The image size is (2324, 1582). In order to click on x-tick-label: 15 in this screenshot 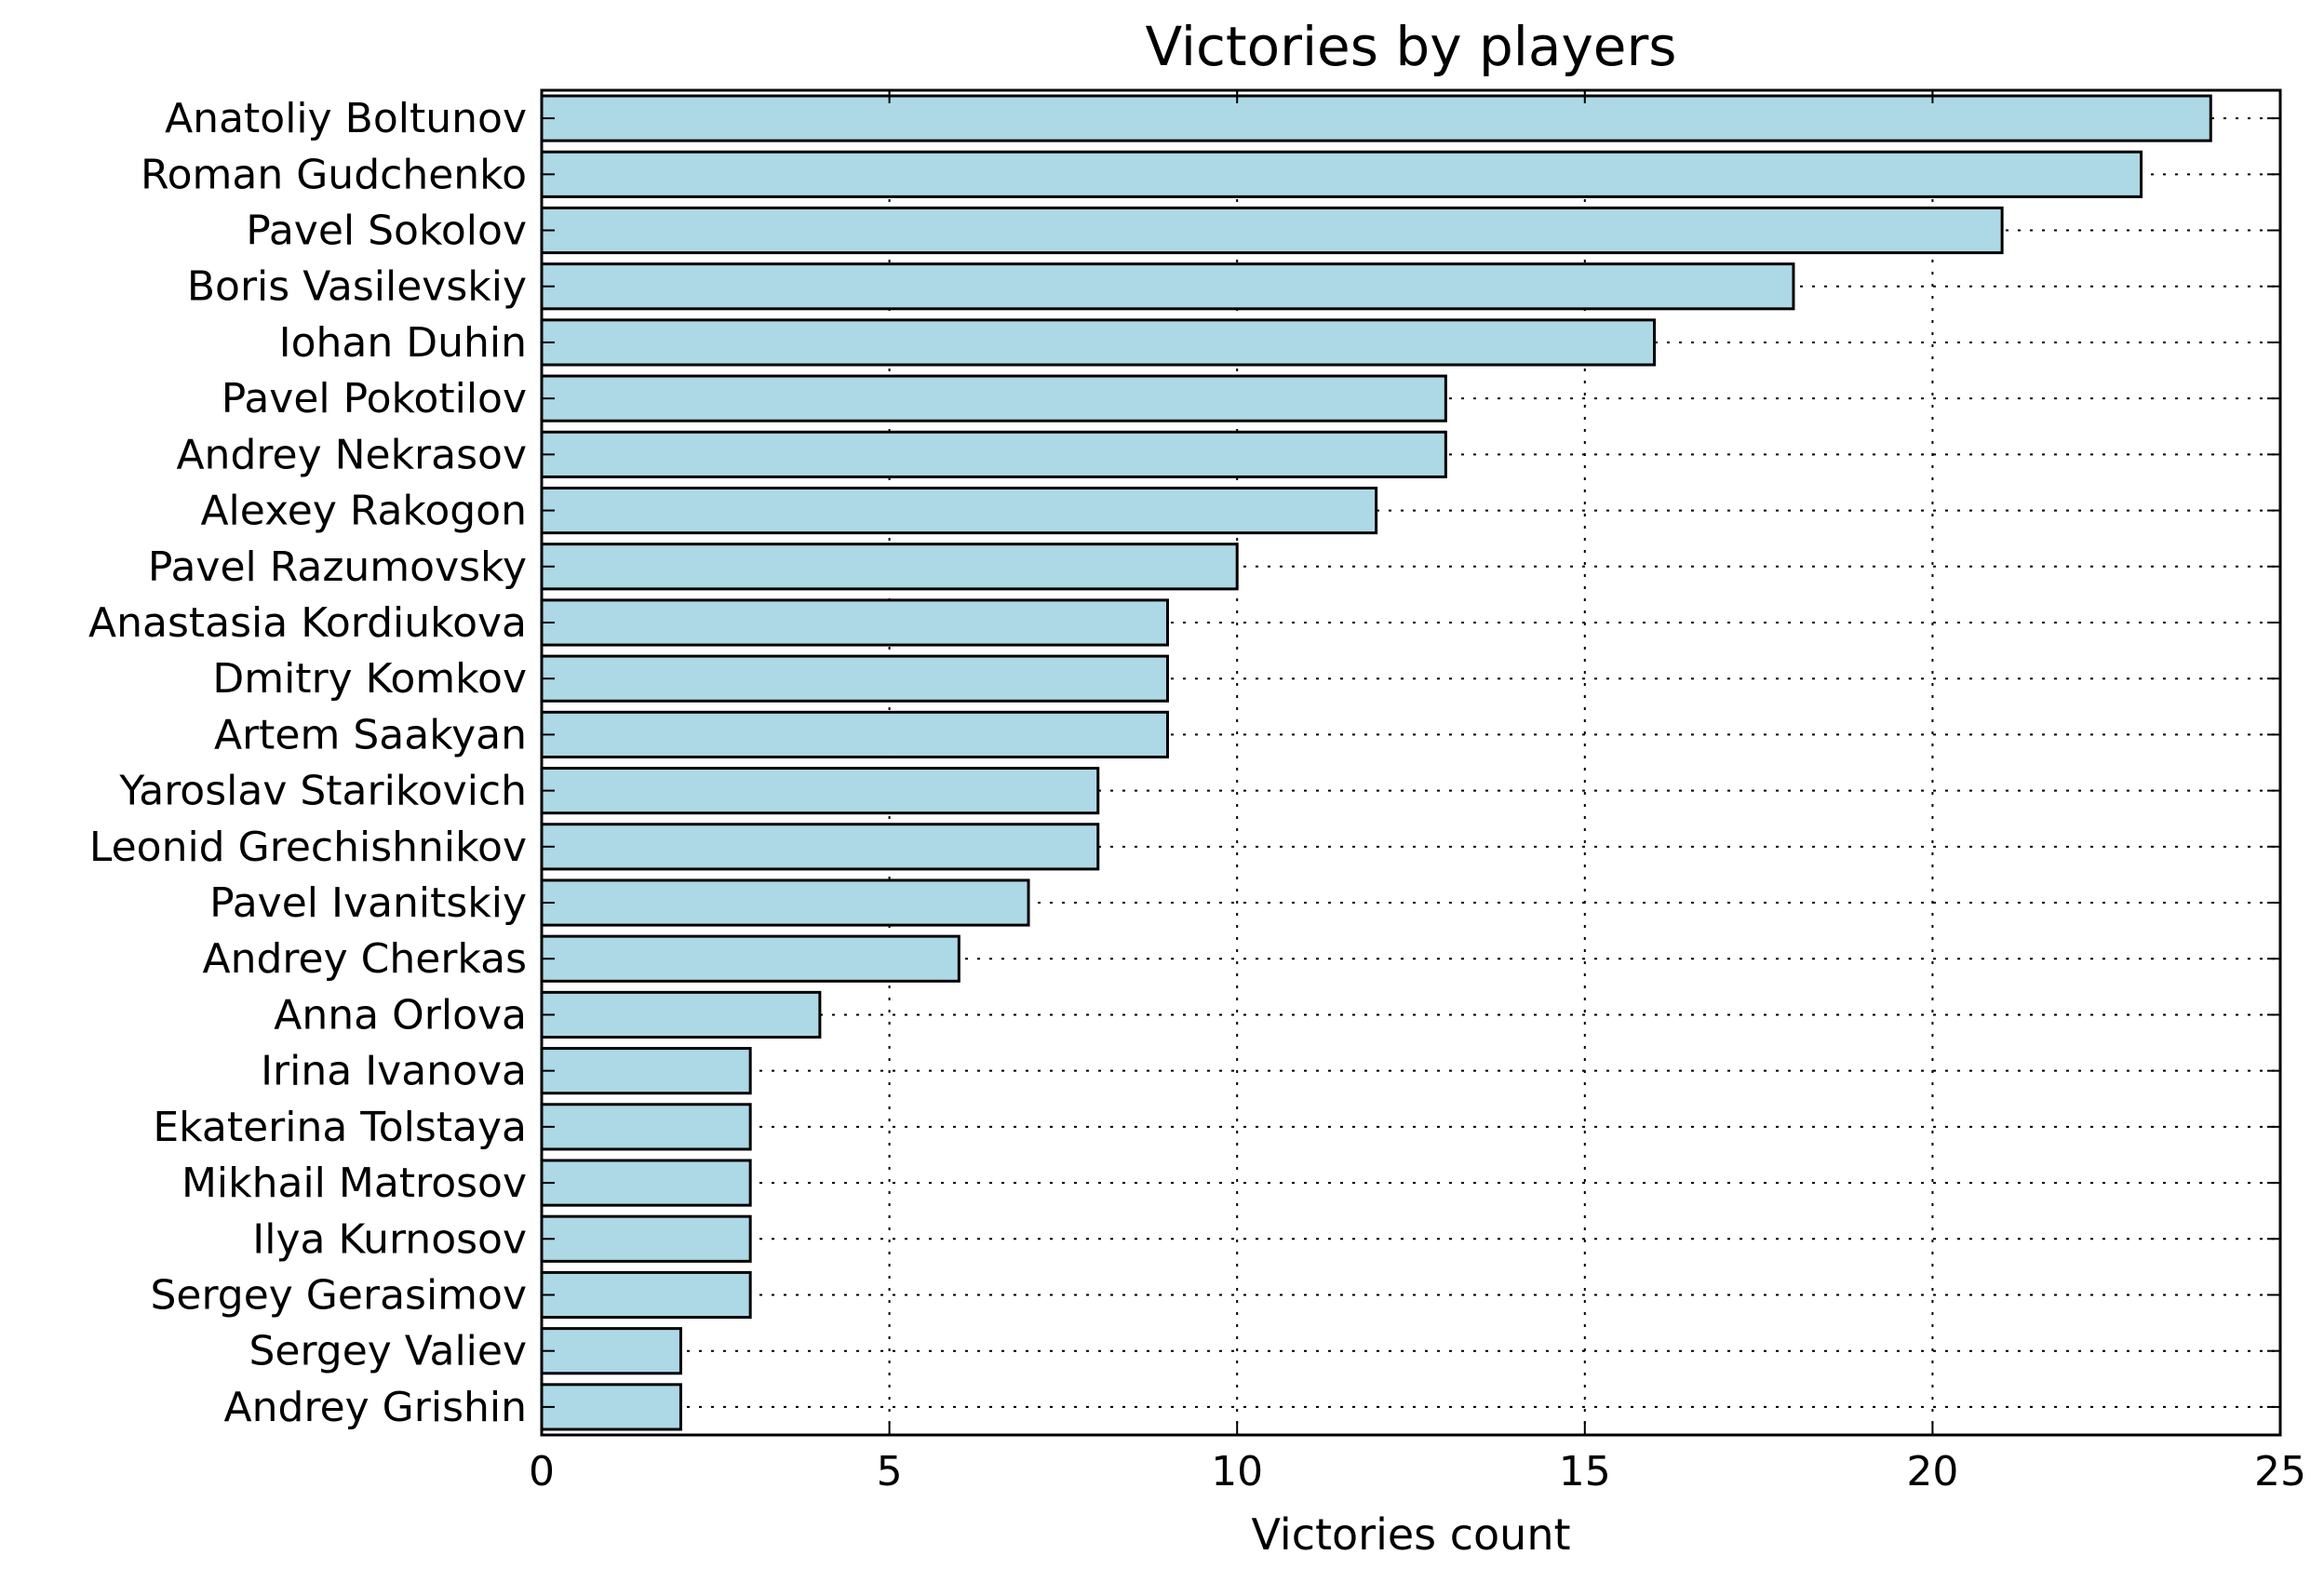, I will do `click(1585, 1471)`.